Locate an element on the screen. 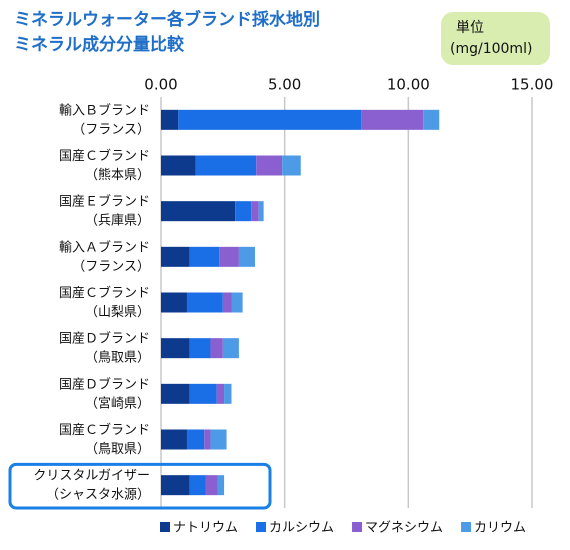 This screenshot has height=550, width=570. legend-label: カリウム is located at coordinates (500, 528).